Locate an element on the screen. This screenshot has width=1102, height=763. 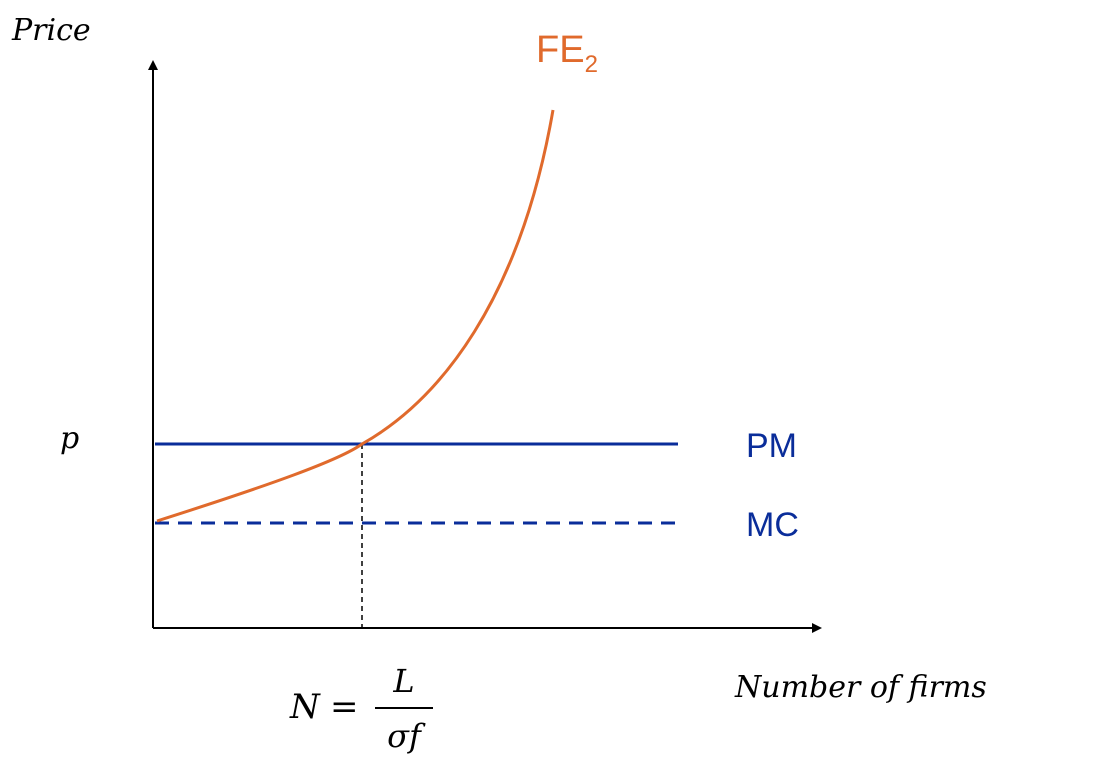
price-label: p is located at coordinates (69, 438).